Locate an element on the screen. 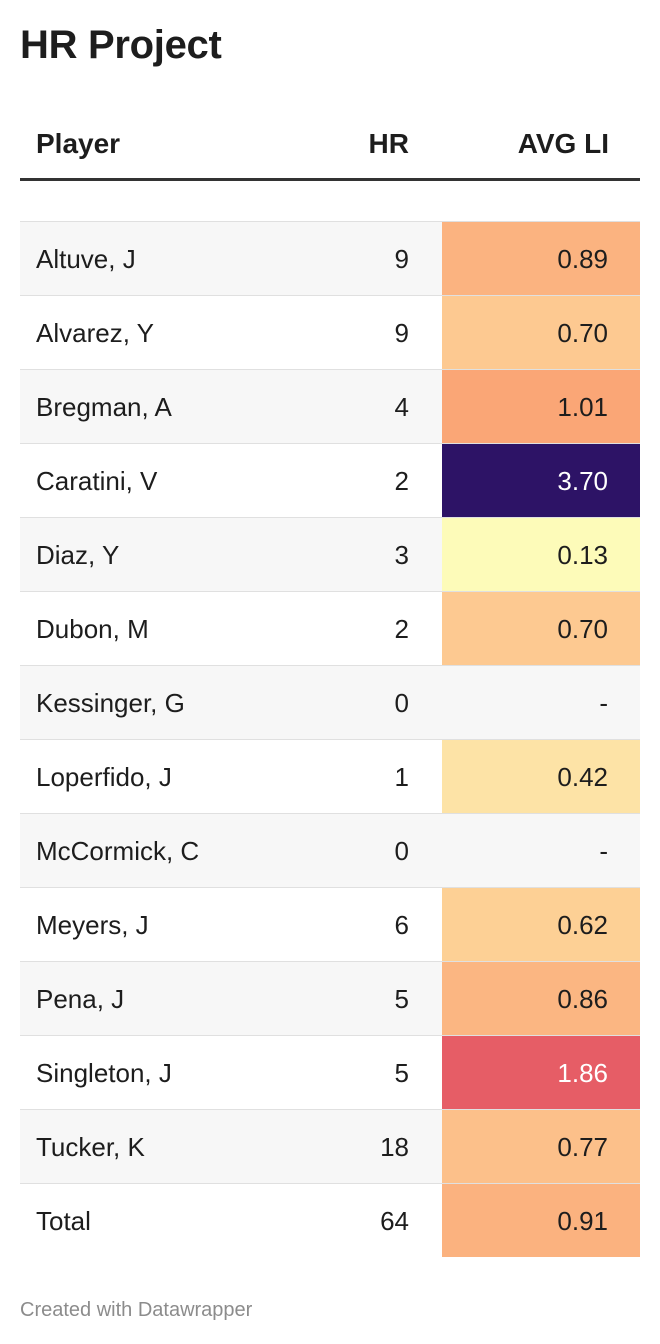 Image resolution: width=660 pixels, height=1344 pixels. hr-cell: 3 is located at coordinates (401, 555).